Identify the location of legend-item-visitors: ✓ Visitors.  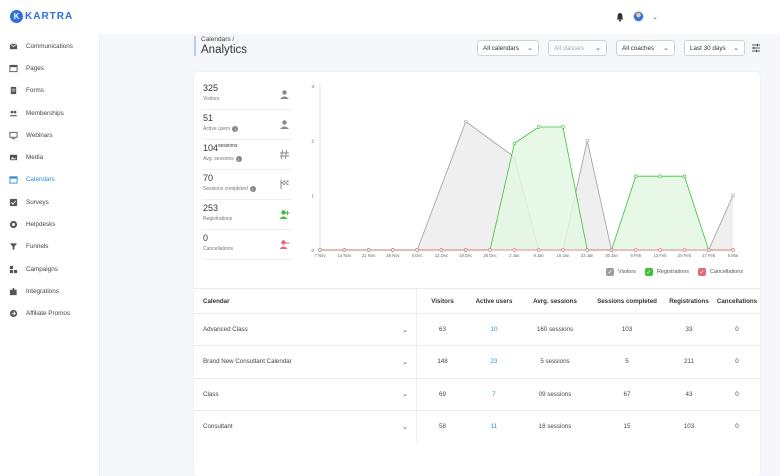
(621, 272).